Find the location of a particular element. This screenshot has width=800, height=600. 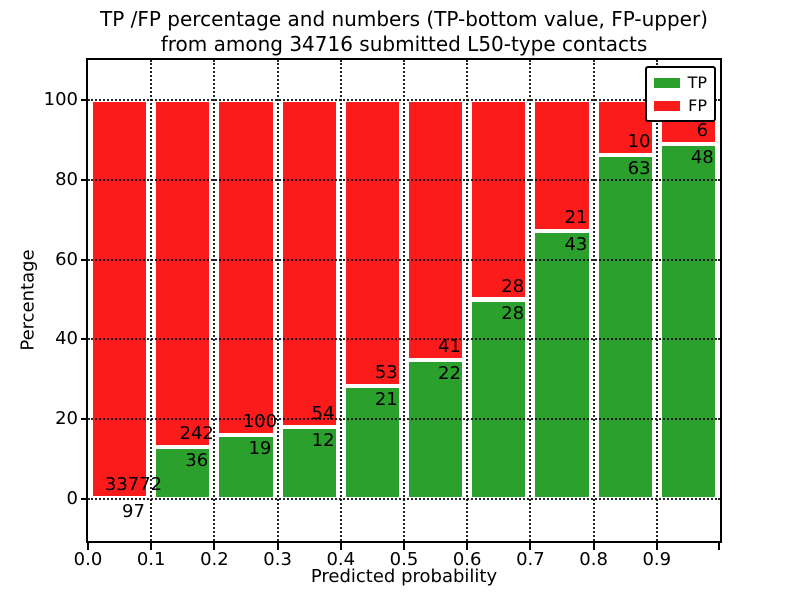

y-tick-label: 60 is located at coordinates (66, 259).